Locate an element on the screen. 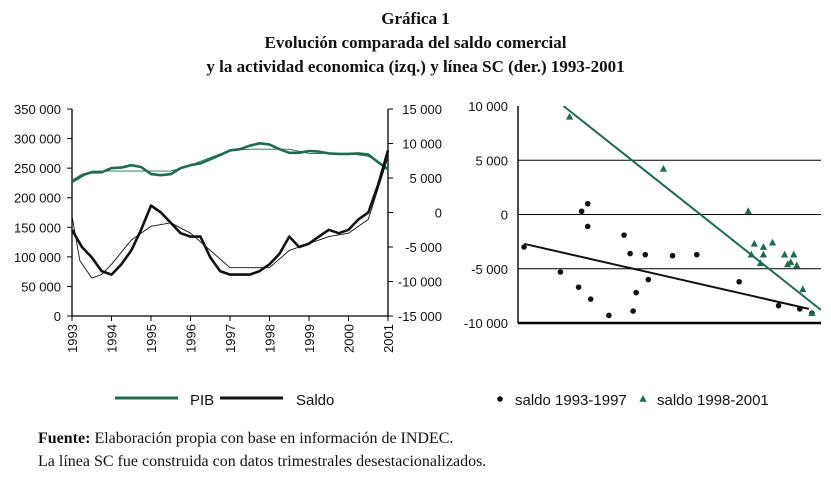  left-tick-label: 350 000 is located at coordinates (37, 109).